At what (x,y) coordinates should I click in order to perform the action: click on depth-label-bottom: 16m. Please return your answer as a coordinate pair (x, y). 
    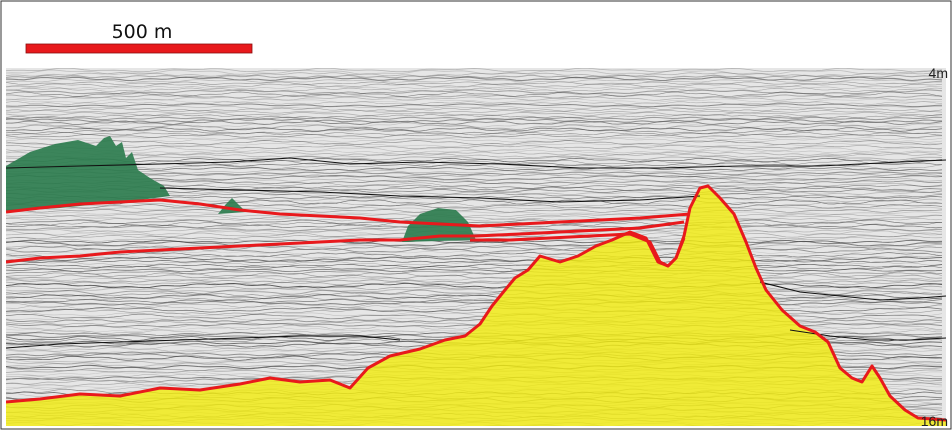
    Looking at the image, I should click on (934, 421).